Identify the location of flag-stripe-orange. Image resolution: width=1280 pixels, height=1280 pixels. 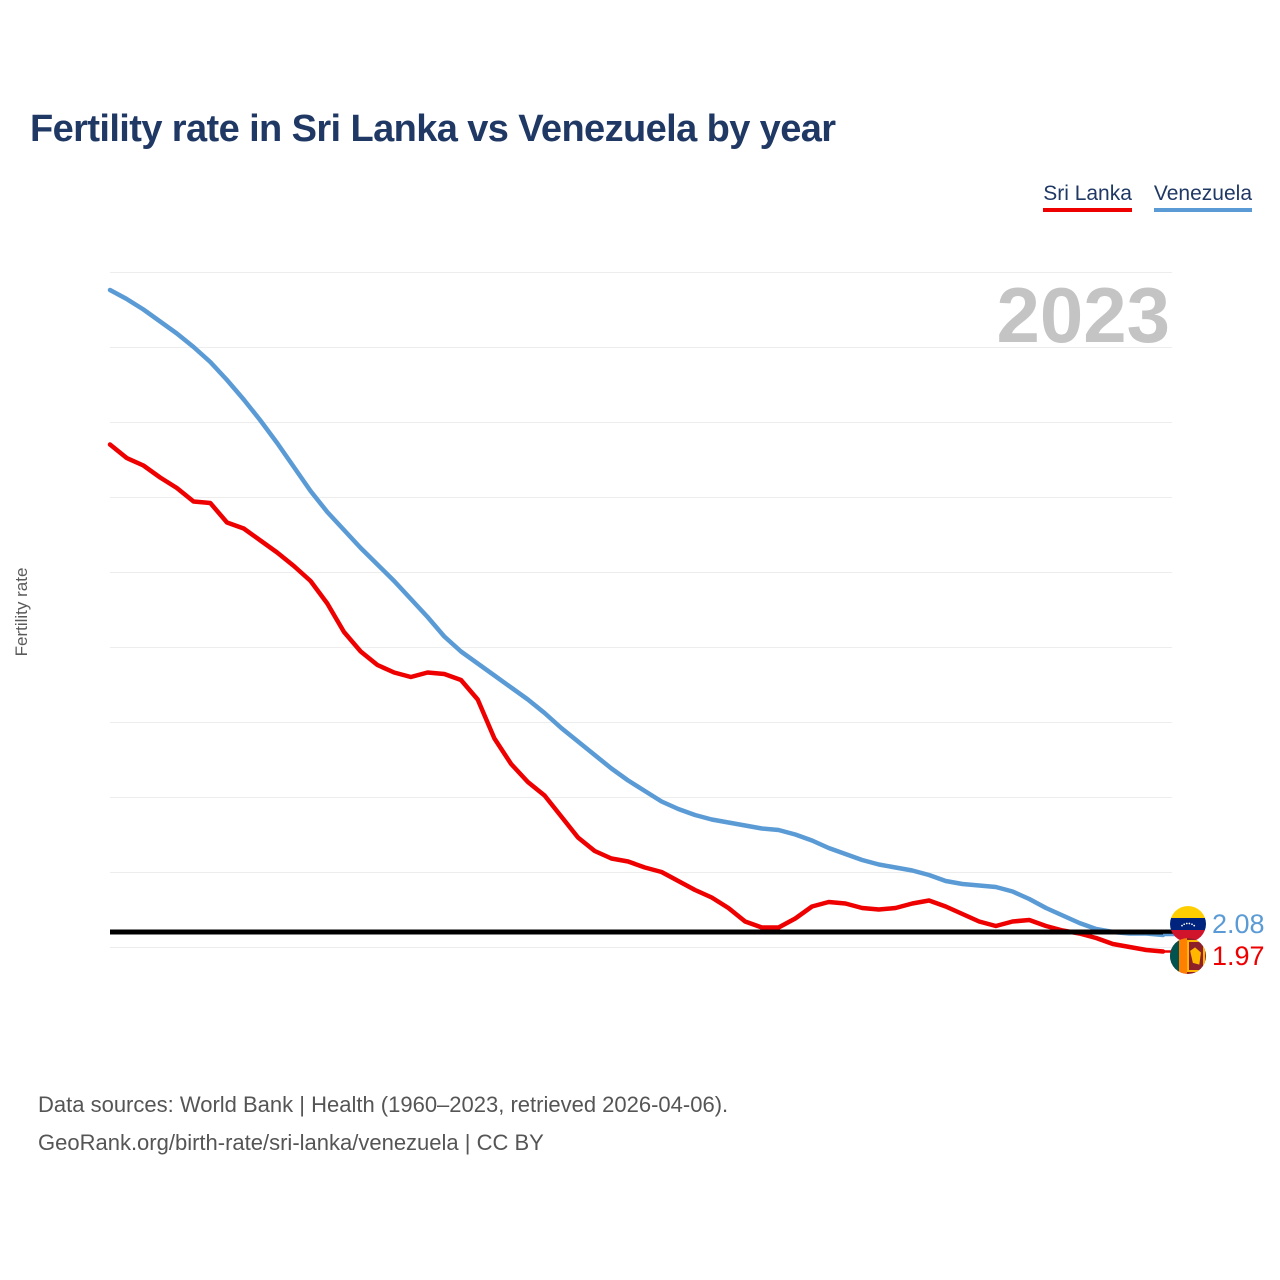
(1183, 956).